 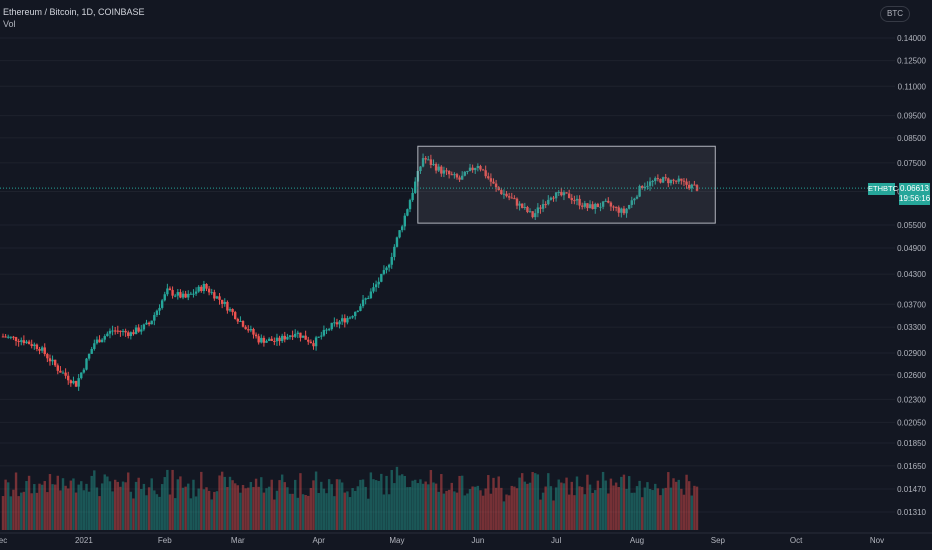 I want to click on y-tick-label: 0.02050, so click(x=911, y=422).